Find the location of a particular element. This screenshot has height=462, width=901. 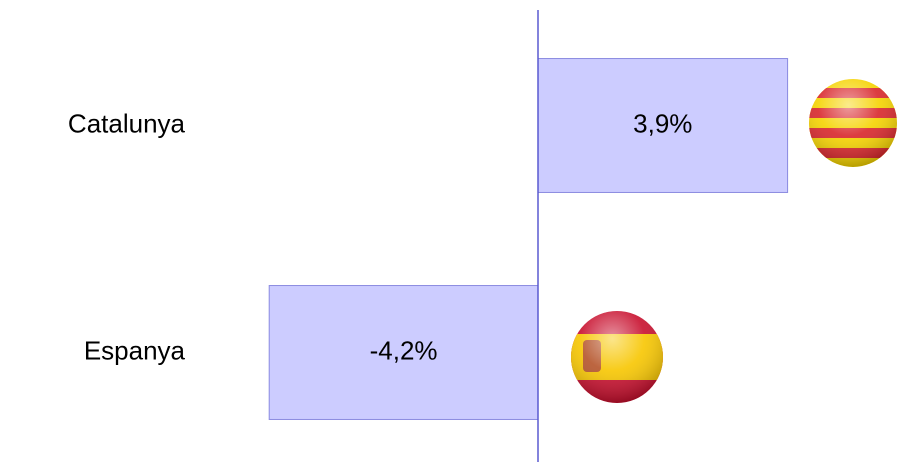

category-label: Catalunya is located at coordinates (127, 123).